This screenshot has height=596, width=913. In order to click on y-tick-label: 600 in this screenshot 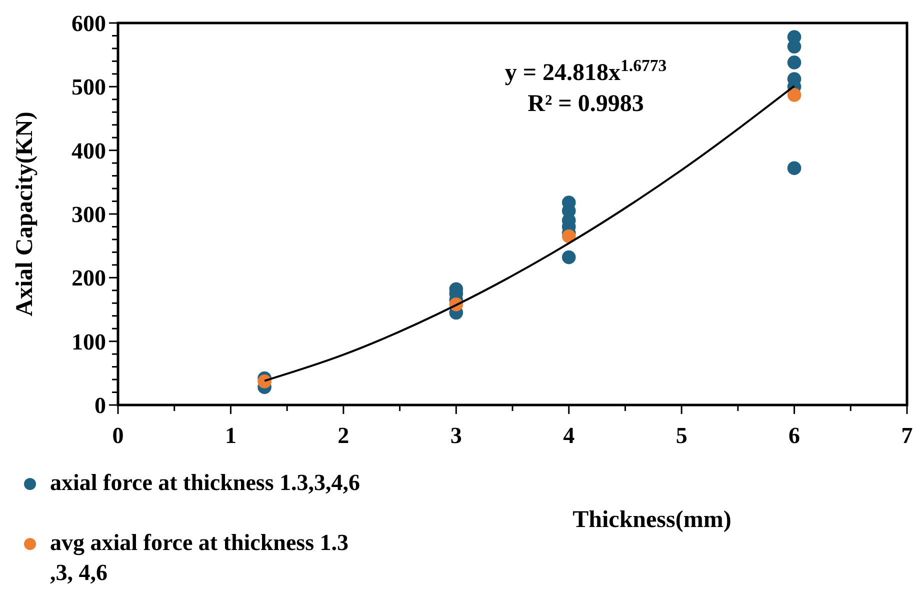, I will do `click(89, 23)`.